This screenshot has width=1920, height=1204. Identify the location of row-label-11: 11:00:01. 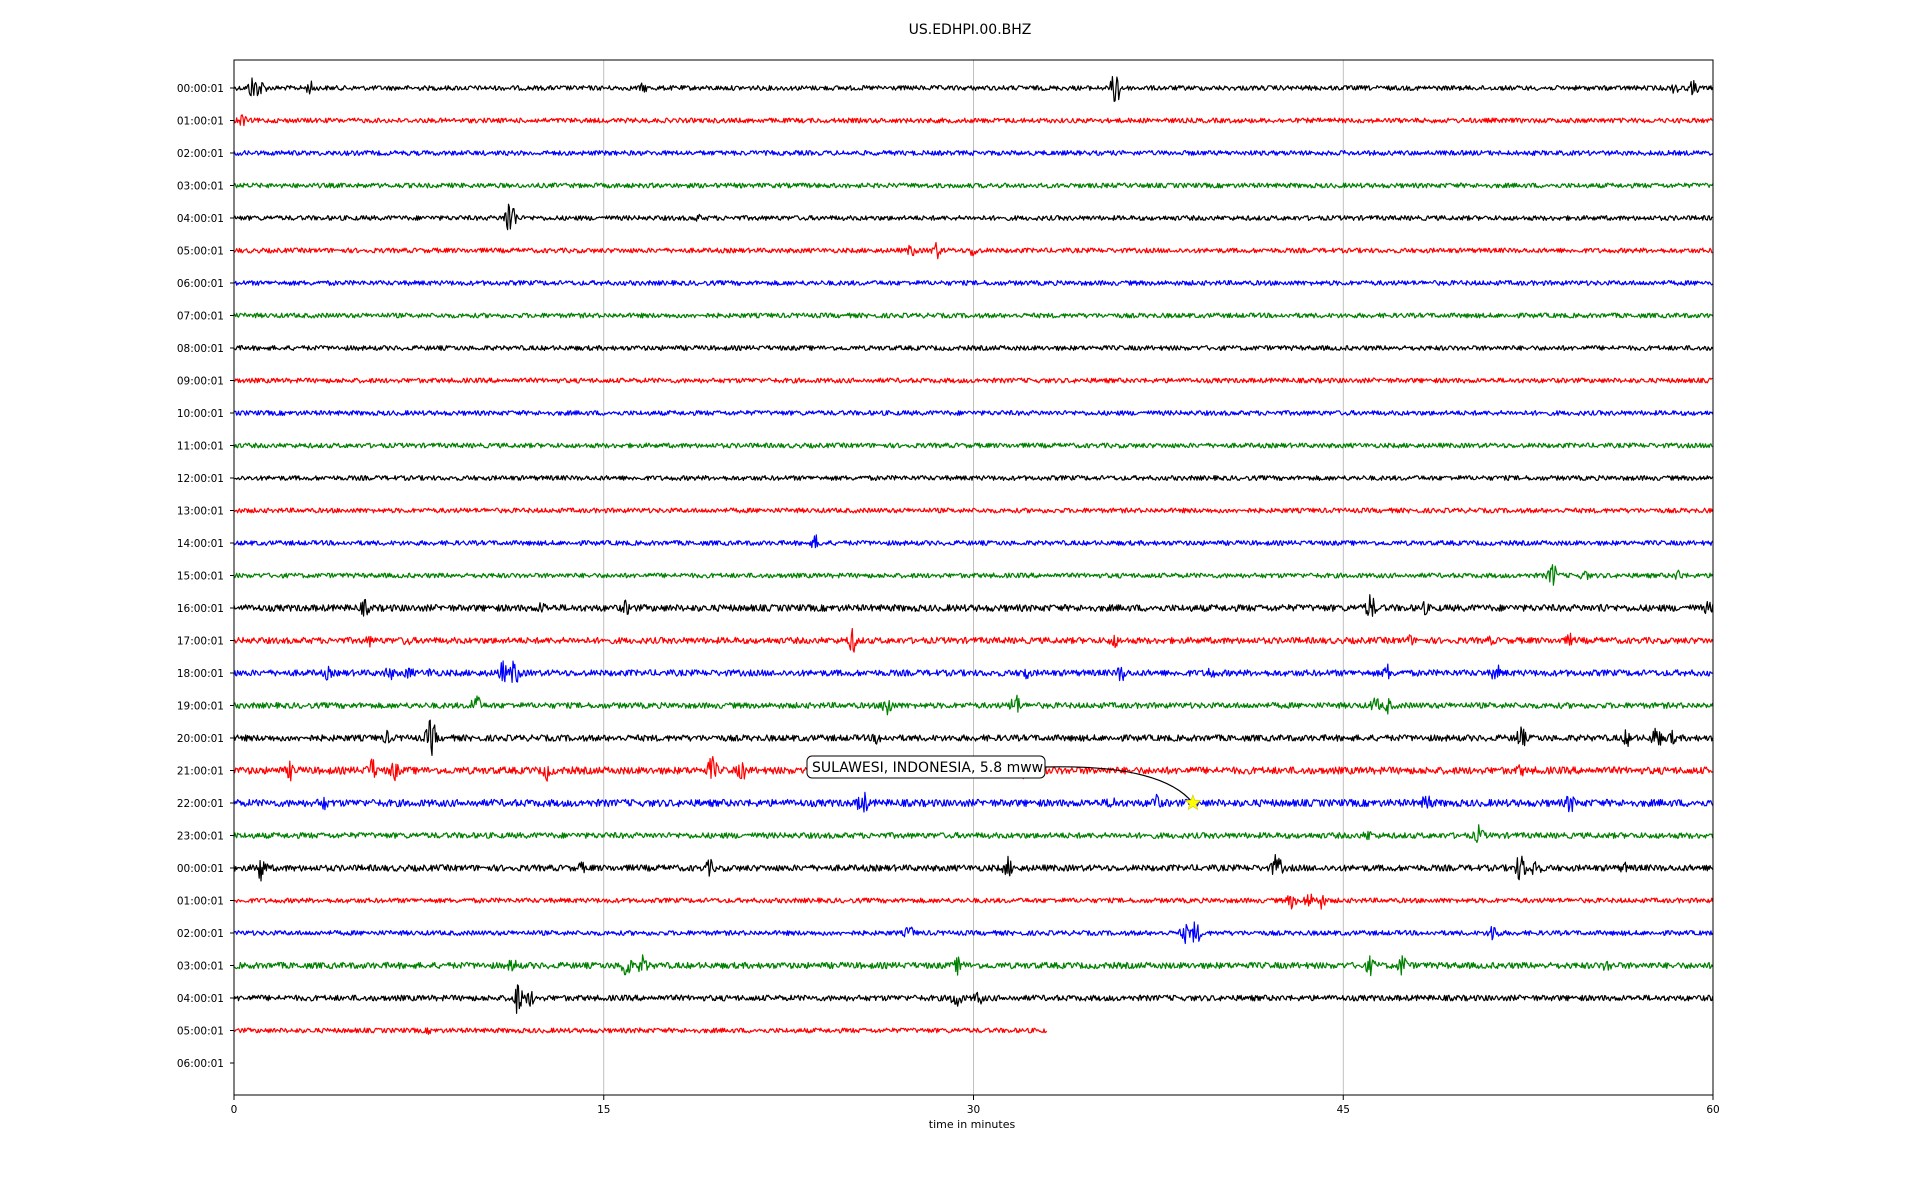
(200, 447).